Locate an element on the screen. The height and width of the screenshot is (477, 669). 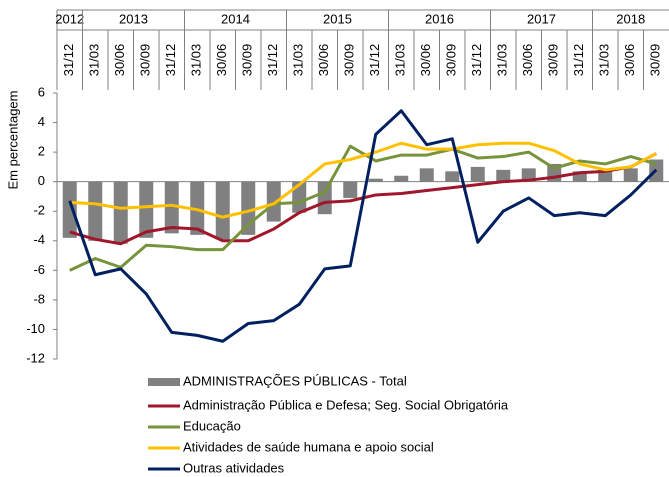
y-tick-label: -12 is located at coordinates (35, 357).